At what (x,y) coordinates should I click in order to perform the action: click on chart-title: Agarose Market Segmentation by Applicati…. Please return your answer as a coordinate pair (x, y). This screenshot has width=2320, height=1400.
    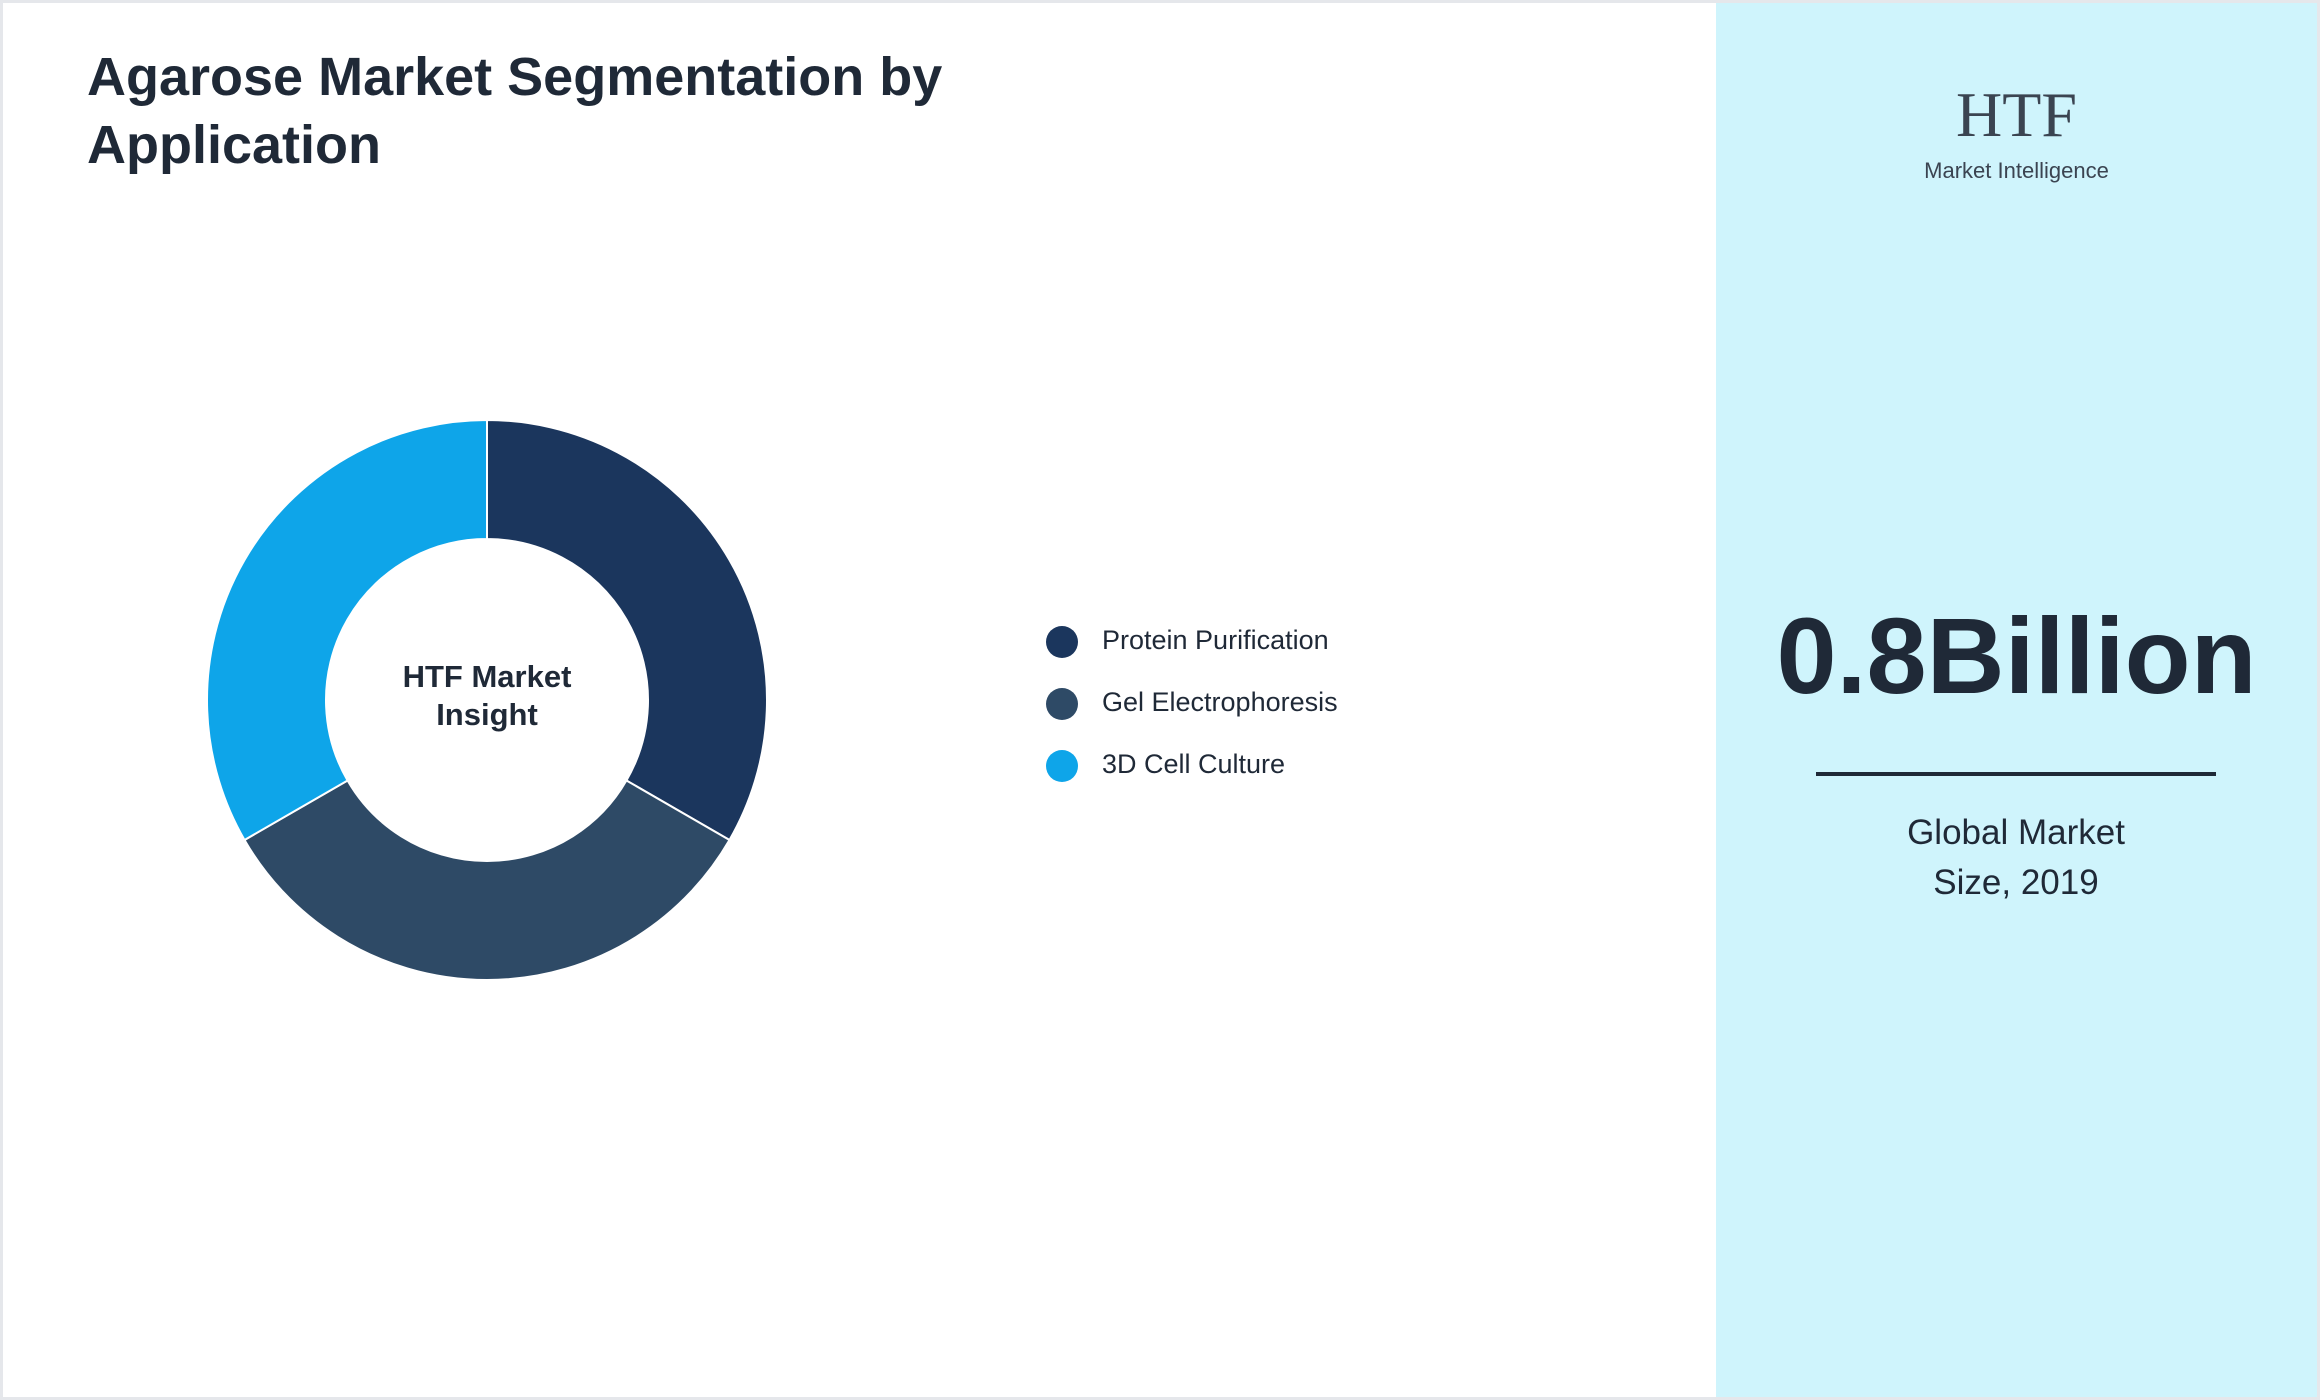
    Looking at the image, I should click on (515, 111).